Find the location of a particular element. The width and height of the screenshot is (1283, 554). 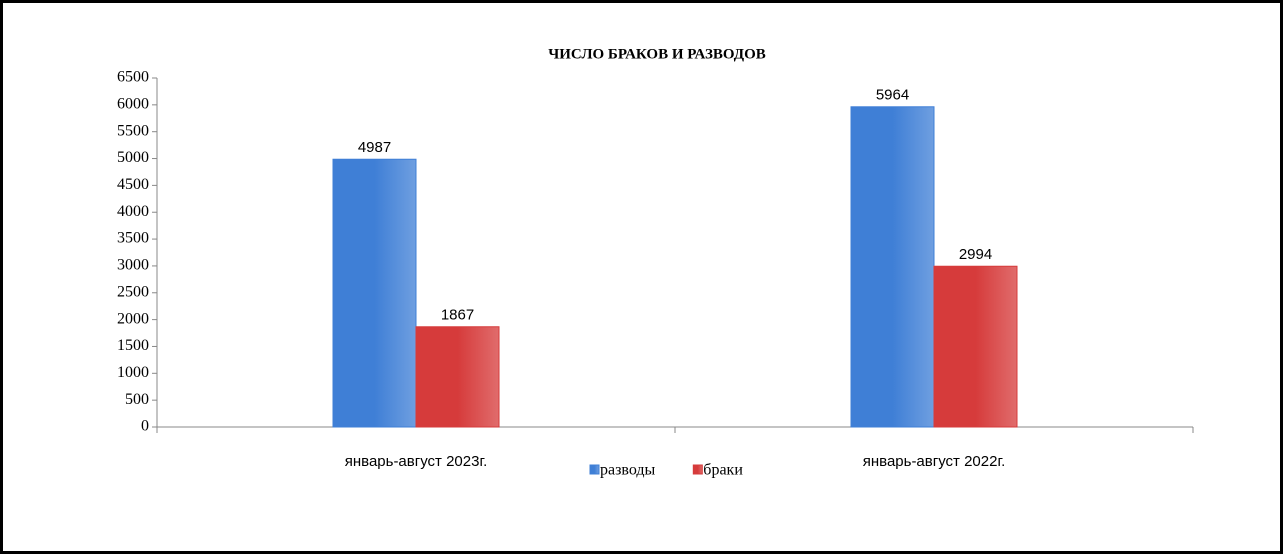

y-tick-label: 2500 is located at coordinates (133, 291).